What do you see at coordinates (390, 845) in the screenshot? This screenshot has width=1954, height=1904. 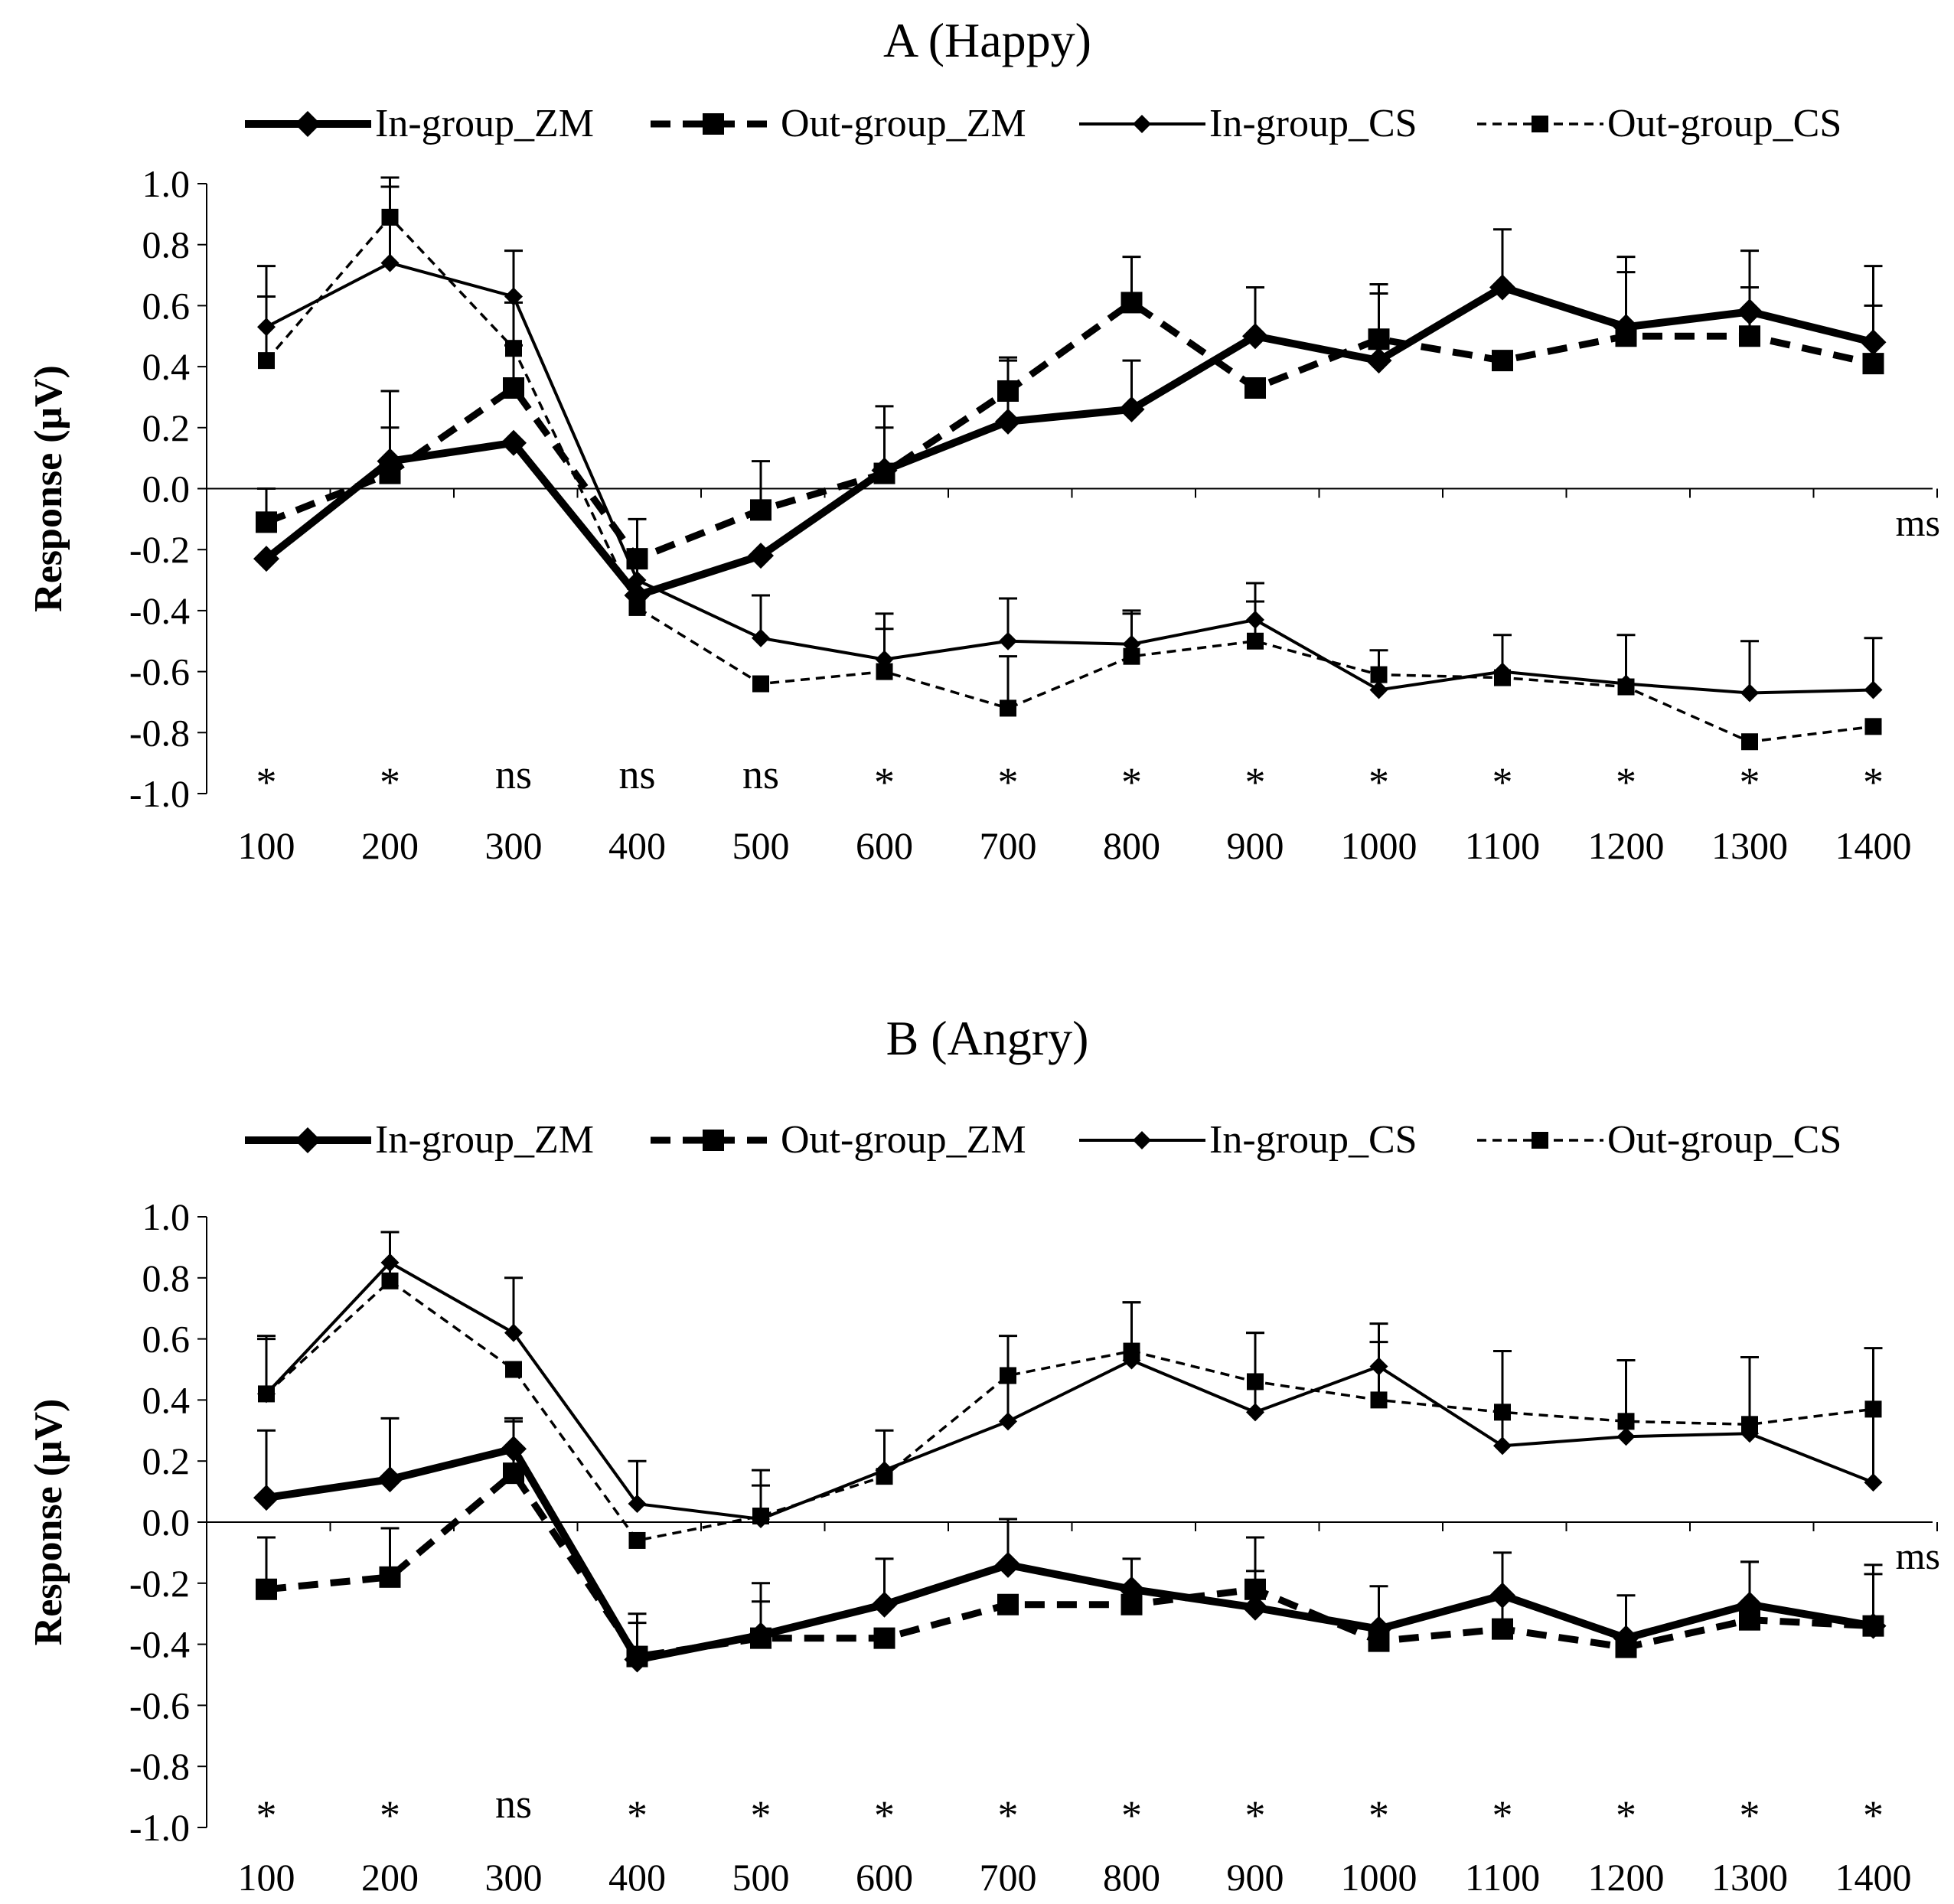 I see `x-tick-label: 200` at bounding box center [390, 845].